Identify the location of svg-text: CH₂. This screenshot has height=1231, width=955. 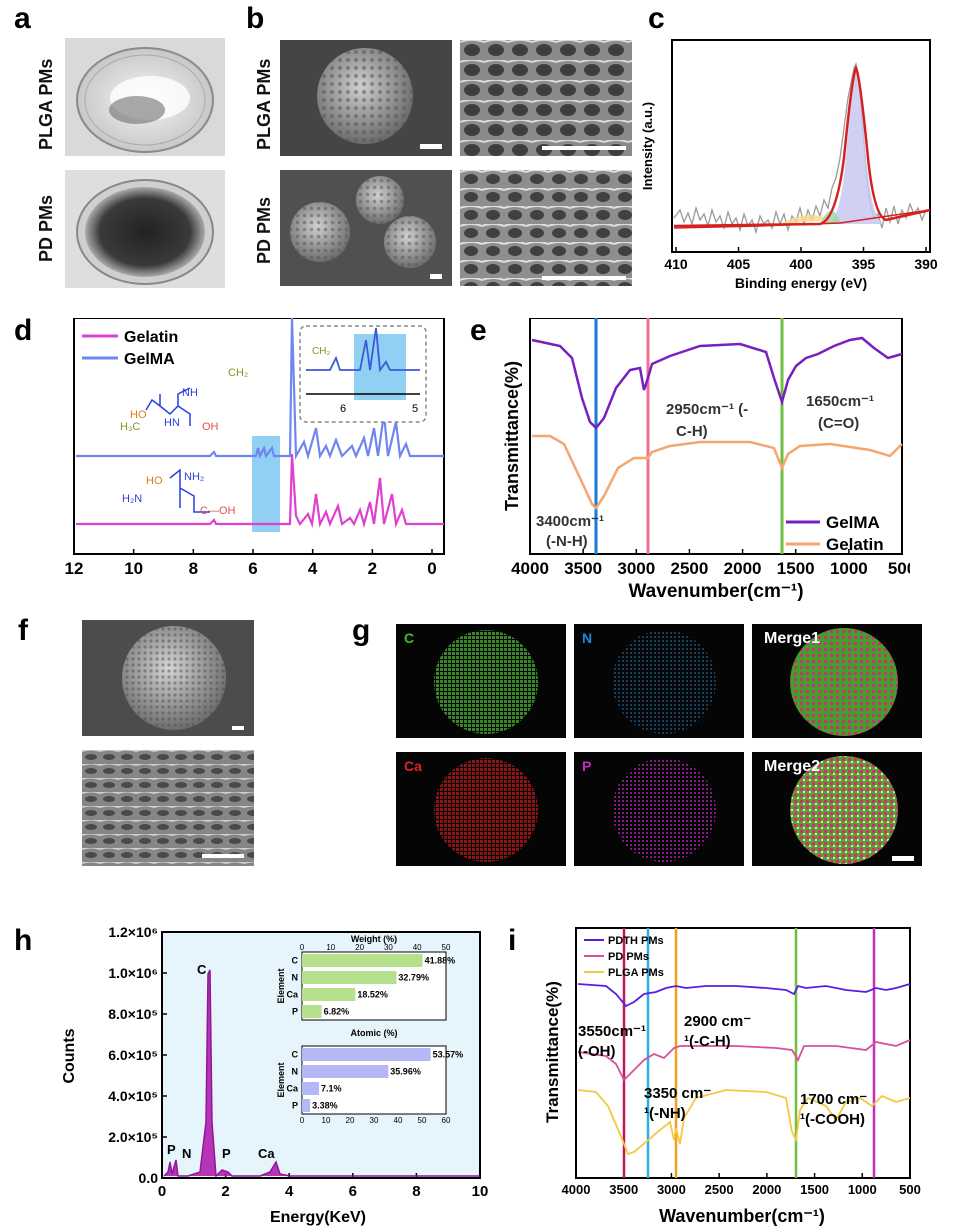
(238, 373).